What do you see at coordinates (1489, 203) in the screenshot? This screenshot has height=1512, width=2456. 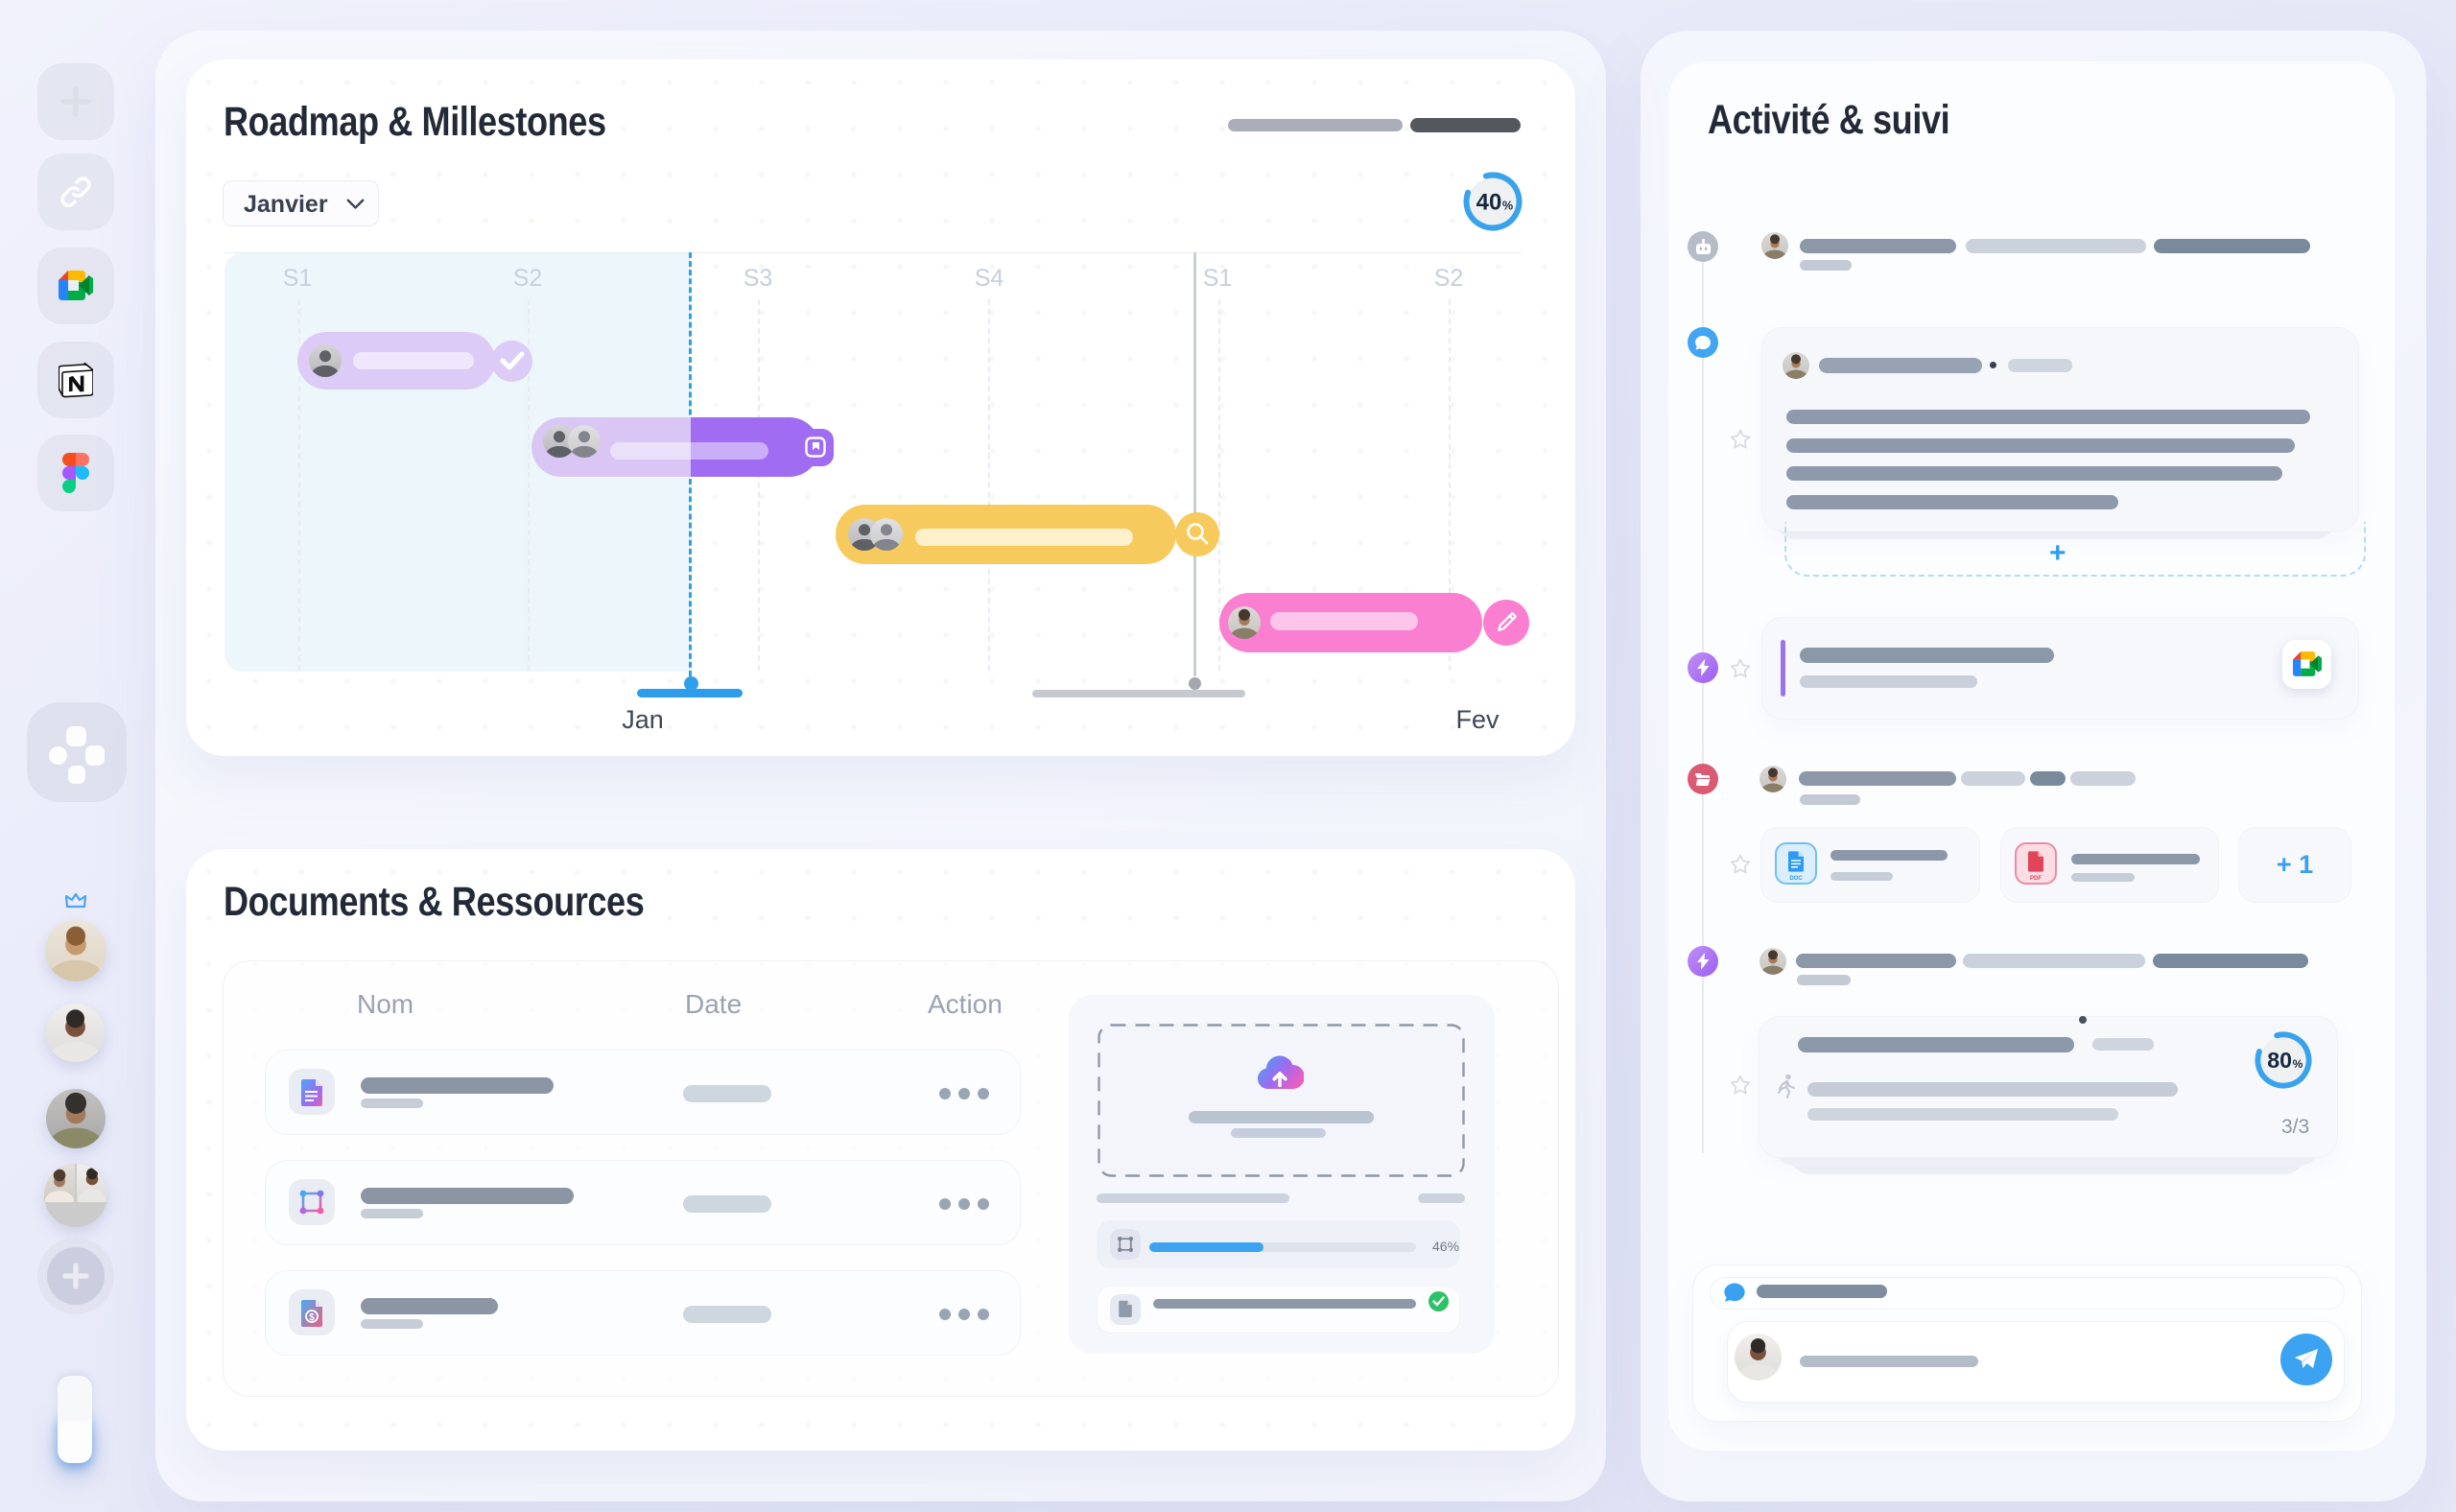 I see `svg-text: 40` at bounding box center [1489, 203].